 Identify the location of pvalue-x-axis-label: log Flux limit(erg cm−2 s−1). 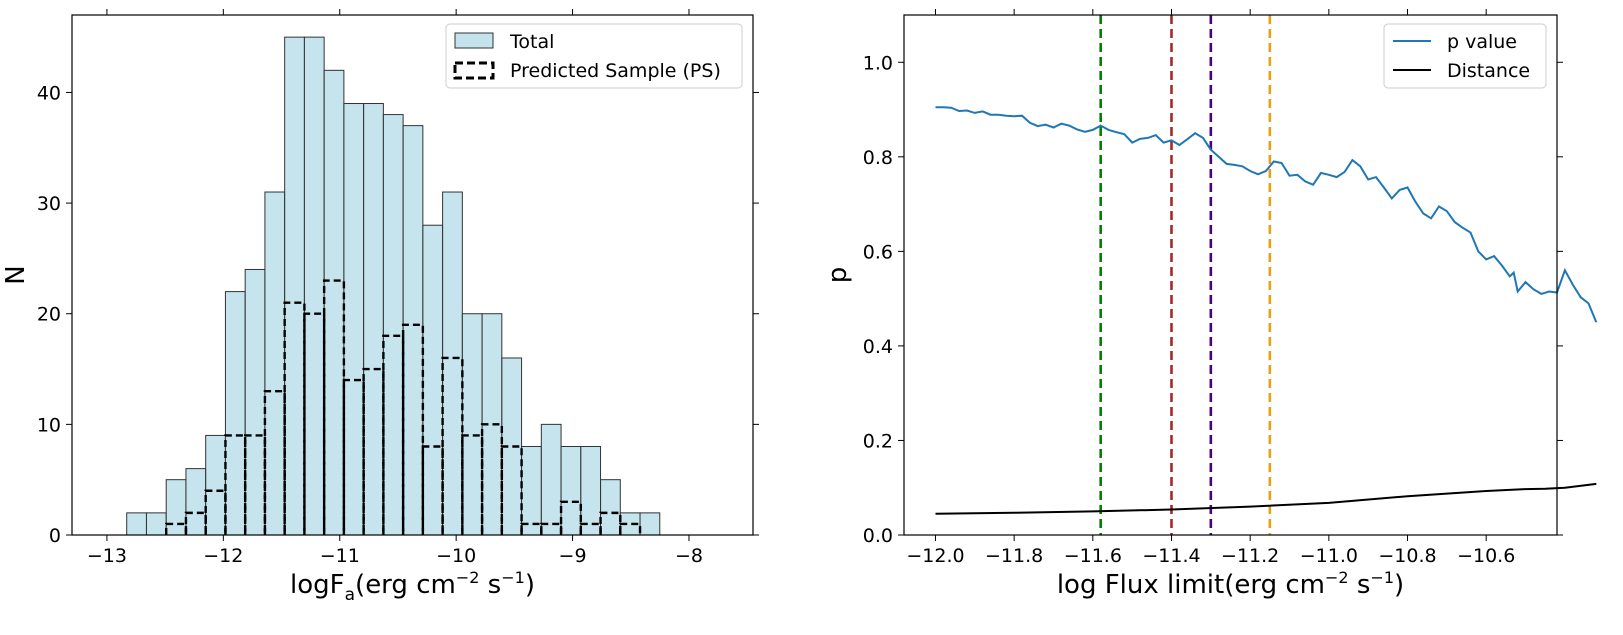
(1230, 584).